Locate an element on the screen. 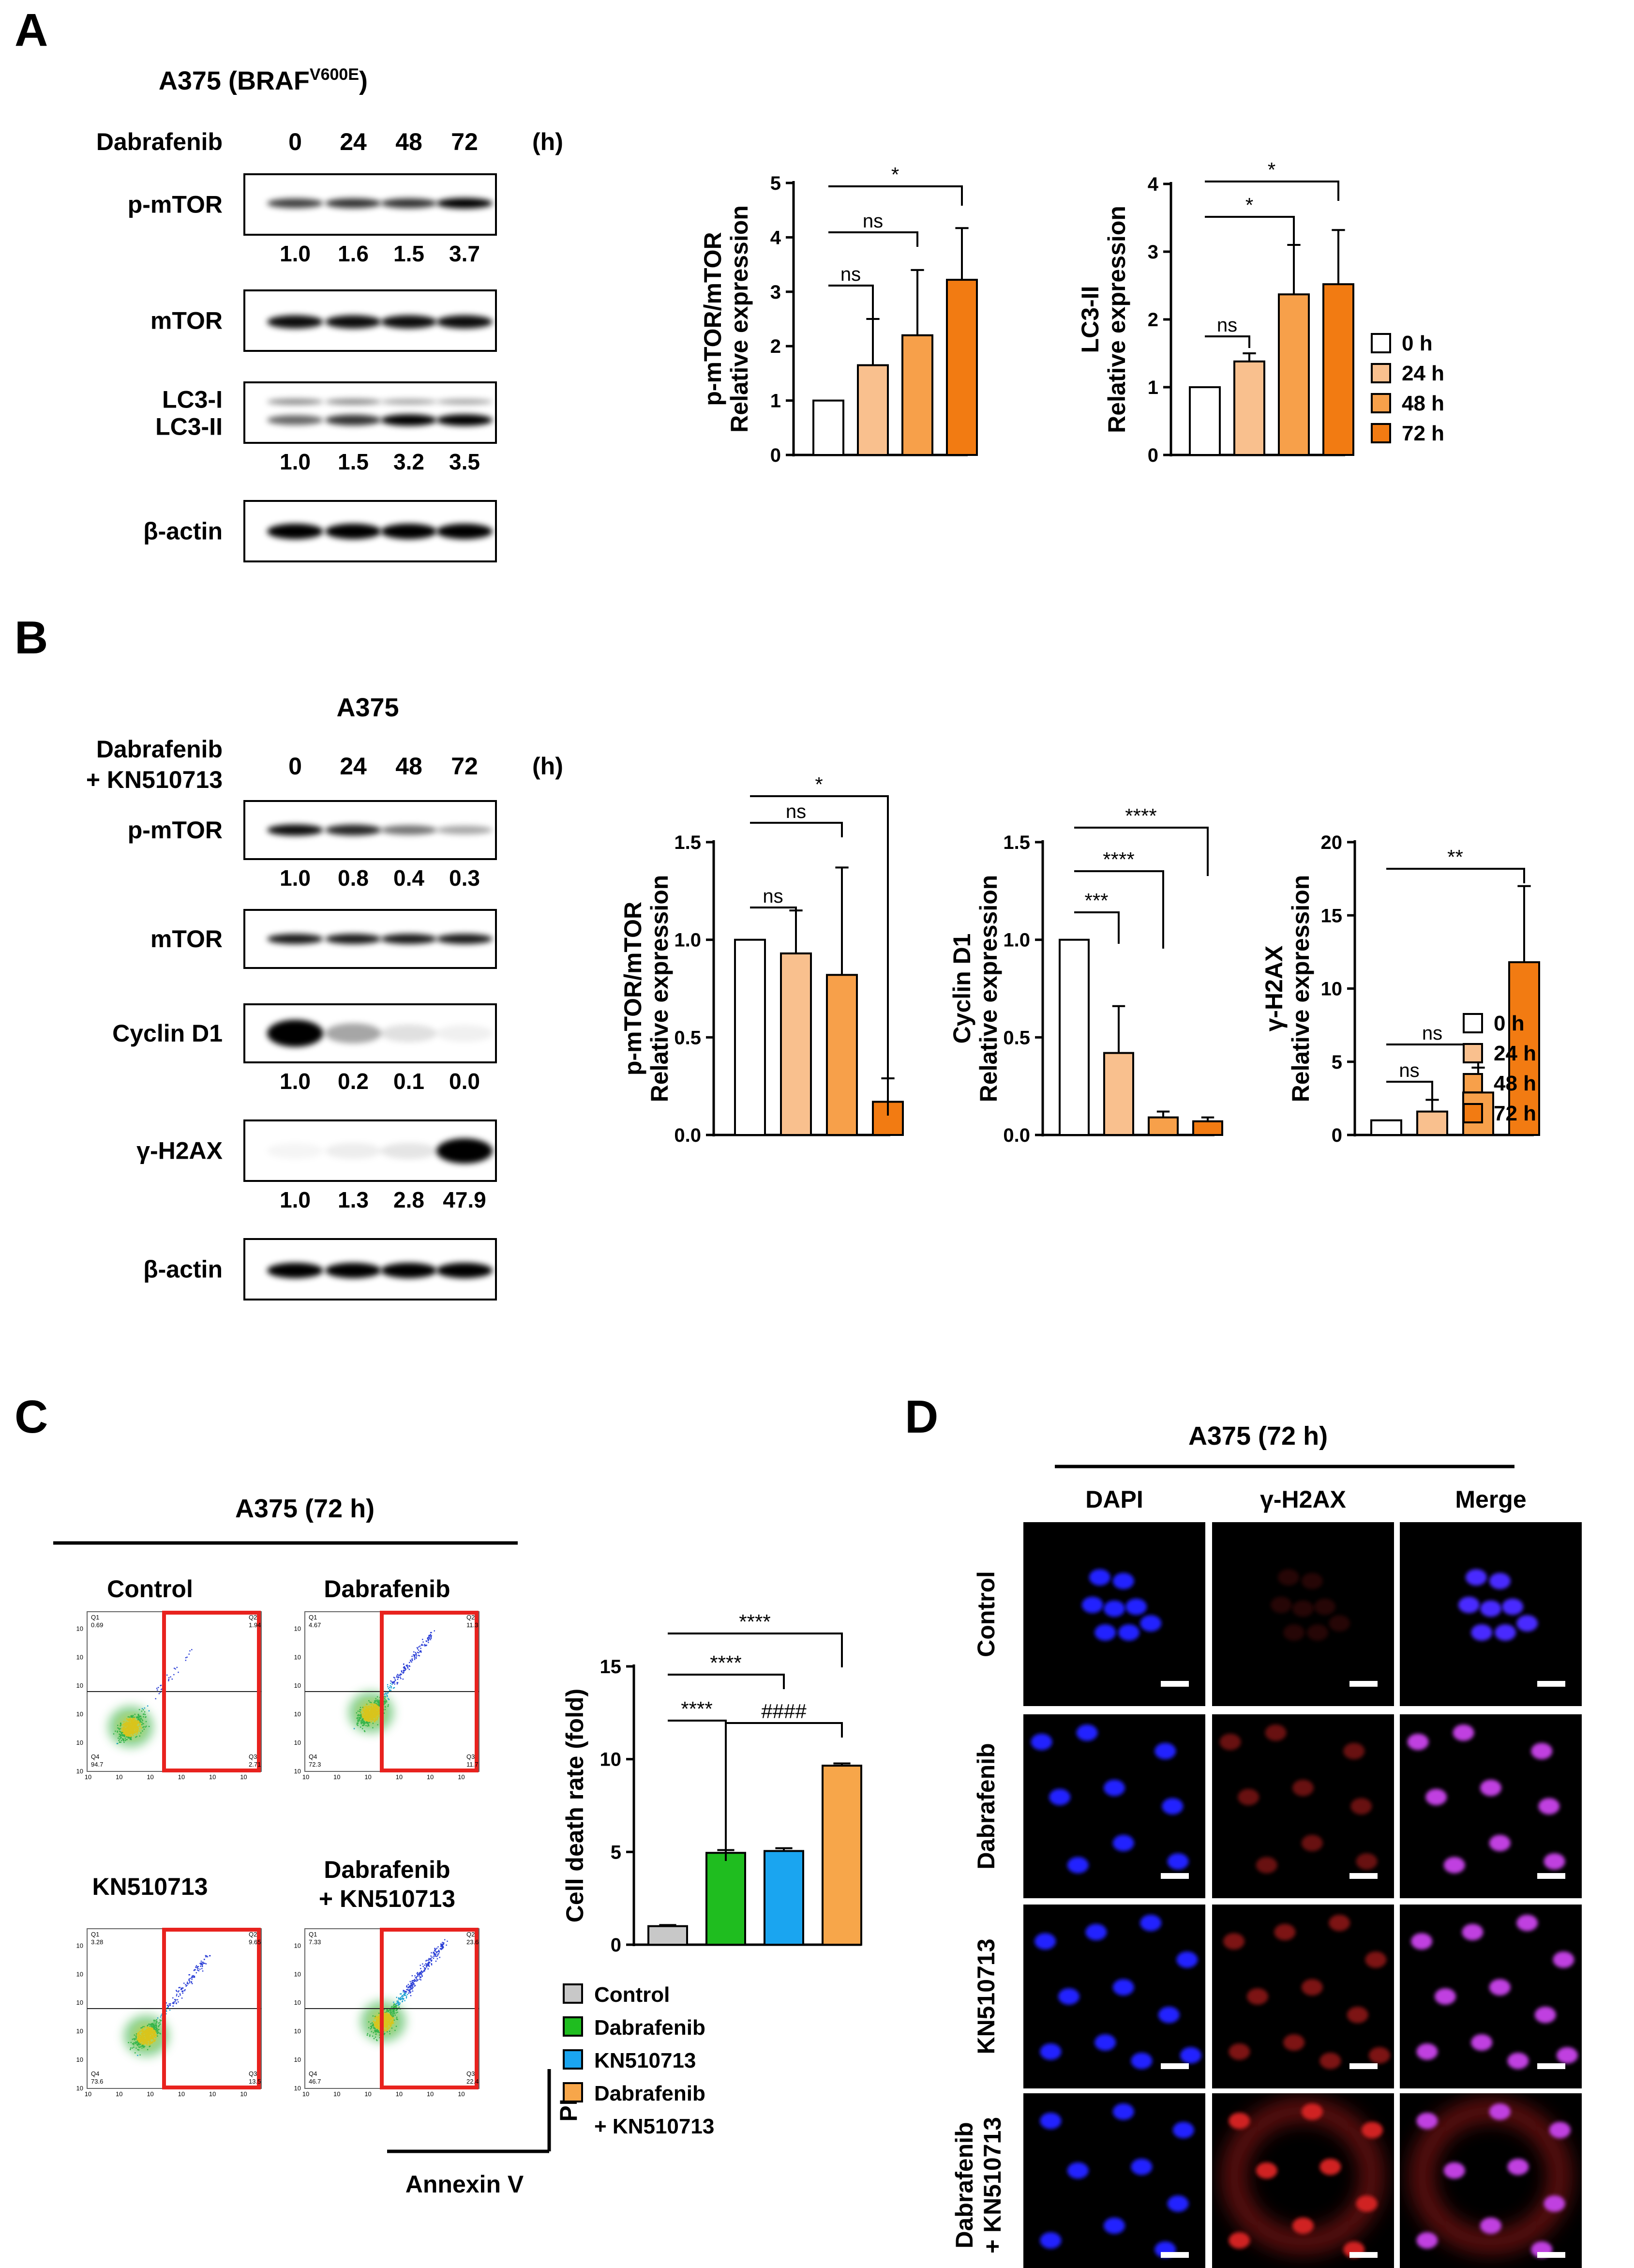 The image size is (1634, 2268). micro-cells is located at coordinates (1498, 1605).